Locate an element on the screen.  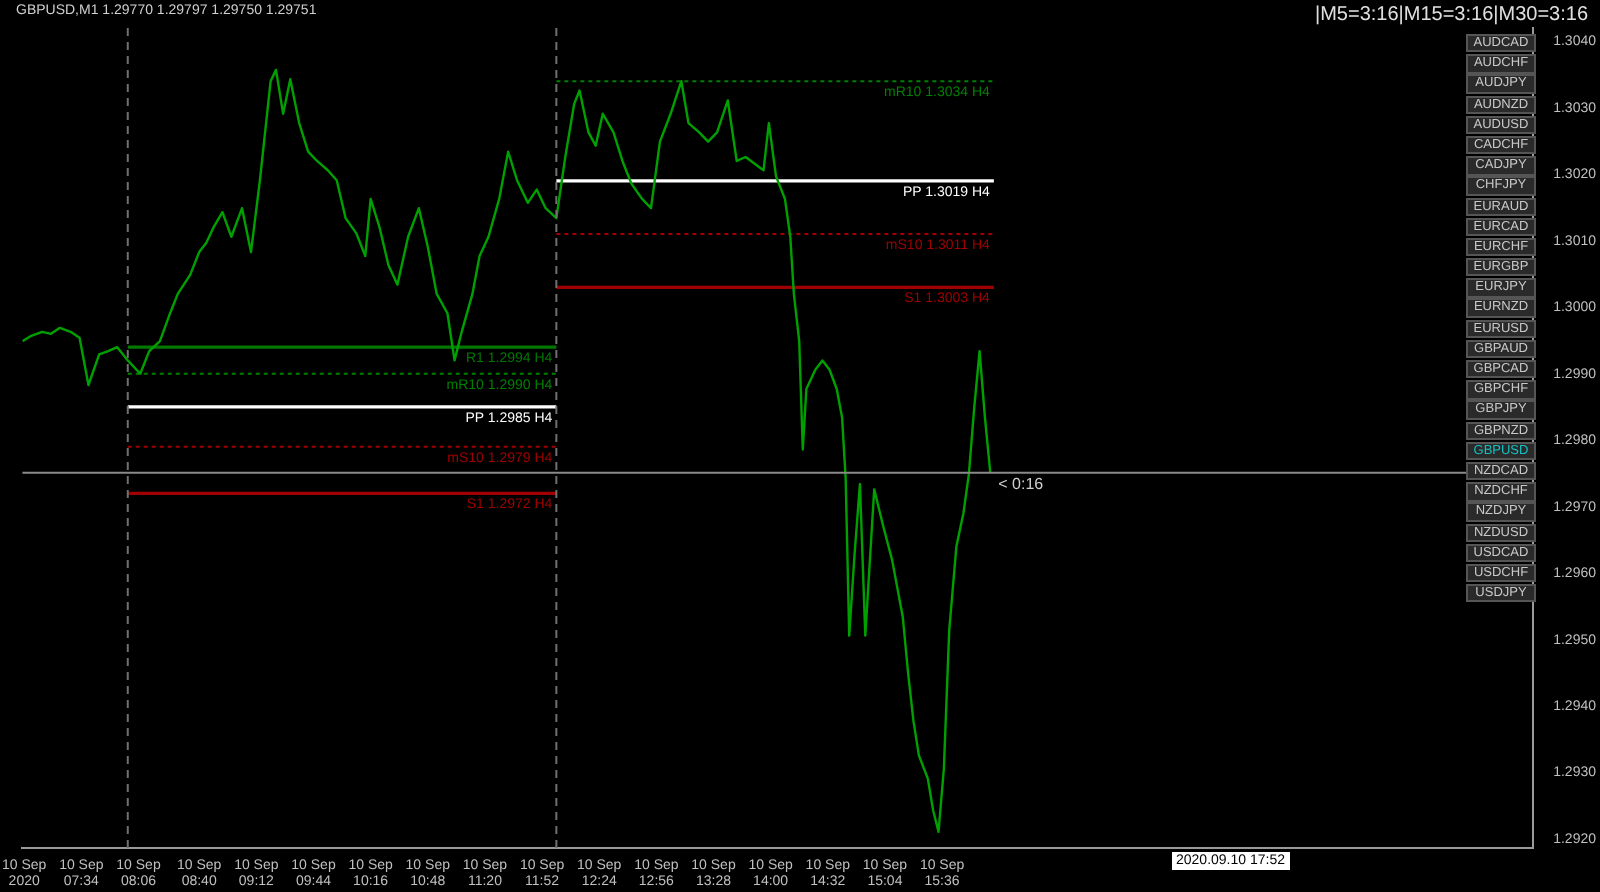
text: |M5=3:16|M15=3:16|M30=3:16 is located at coordinates (1451, 15).